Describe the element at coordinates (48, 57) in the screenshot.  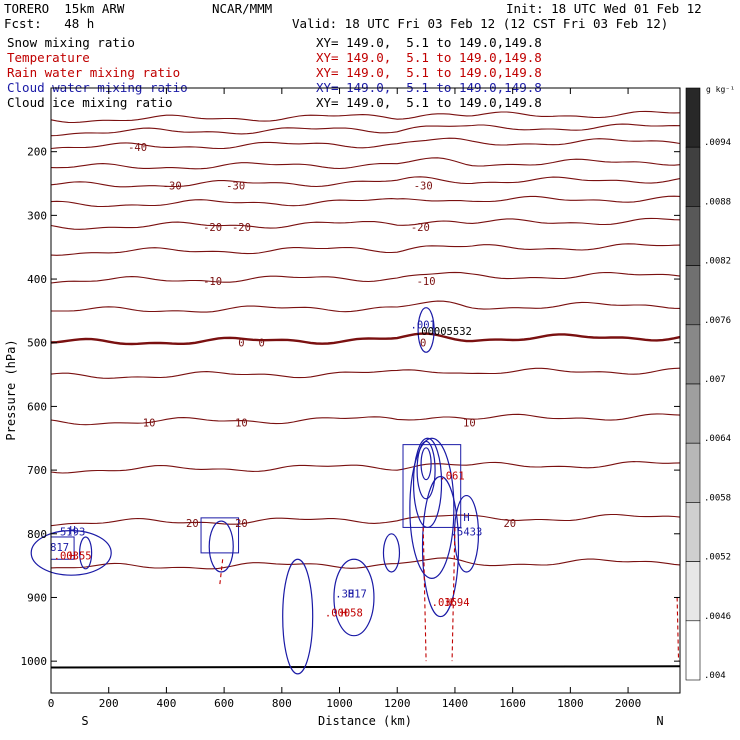
I see `field-name-temperature: Temperature` at that location.